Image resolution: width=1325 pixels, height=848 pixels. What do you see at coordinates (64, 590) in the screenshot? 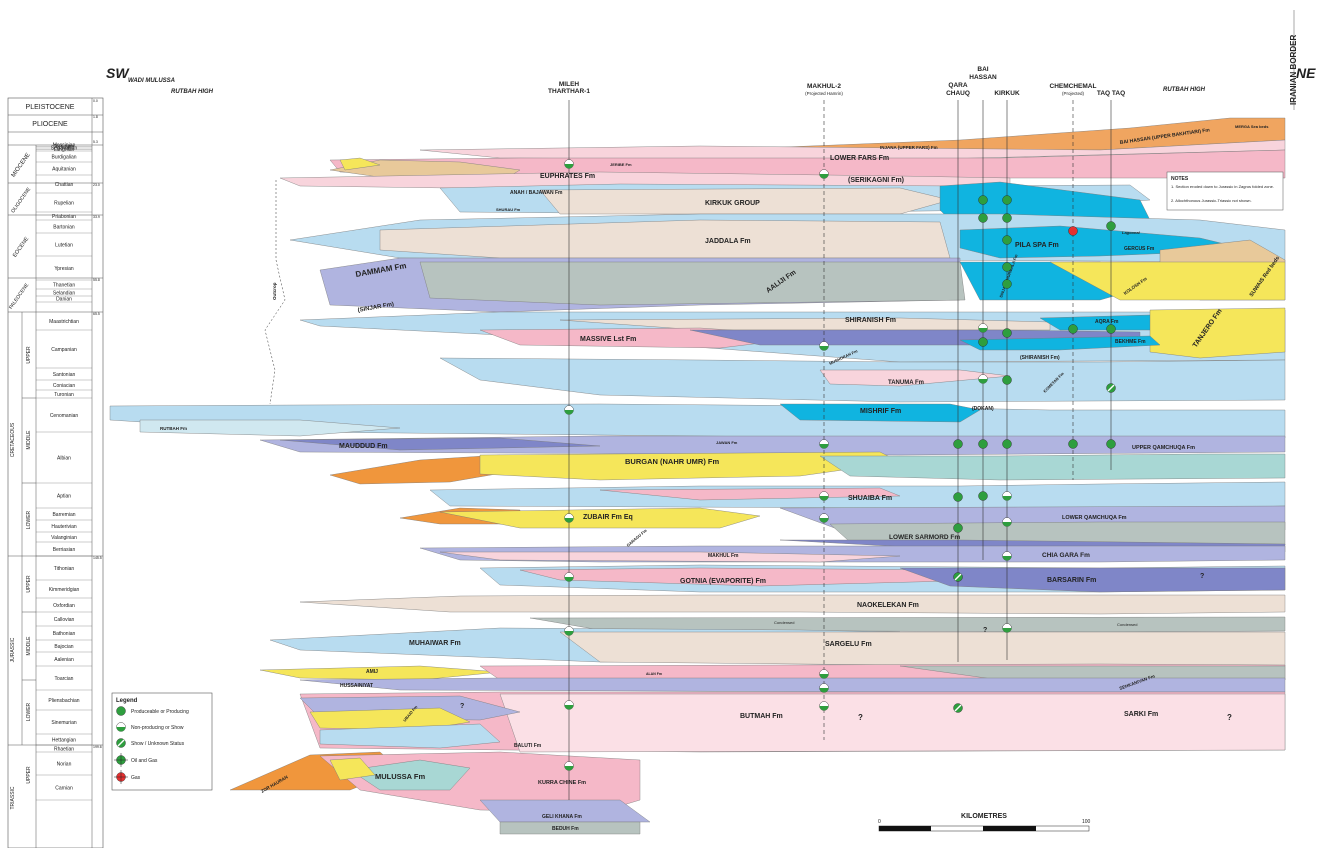
I see `stage-label: Kimmeridgian` at bounding box center [64, 590].